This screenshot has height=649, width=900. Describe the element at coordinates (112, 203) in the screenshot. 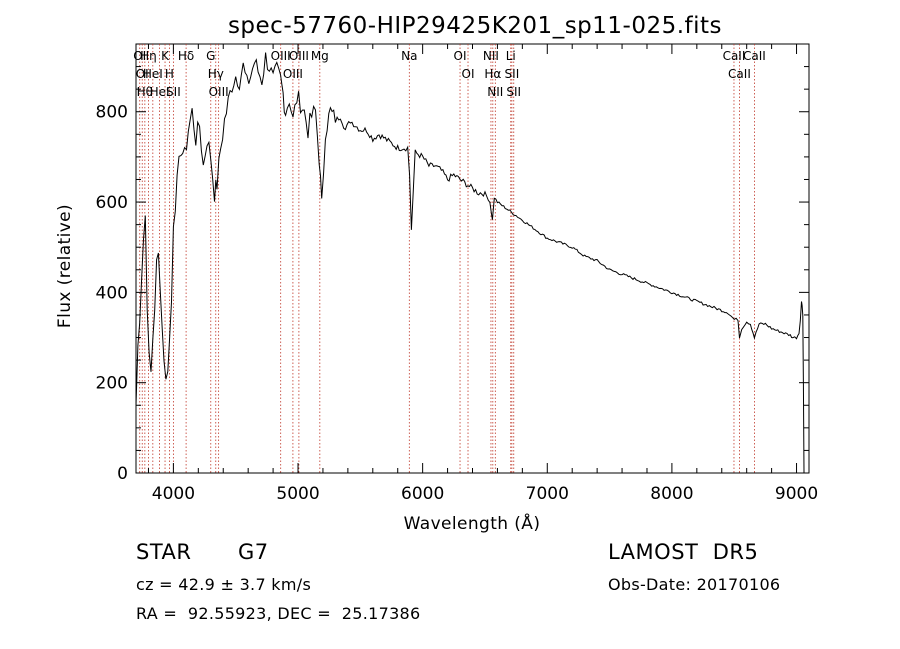

I see `y-tick-label: 600` at that location.